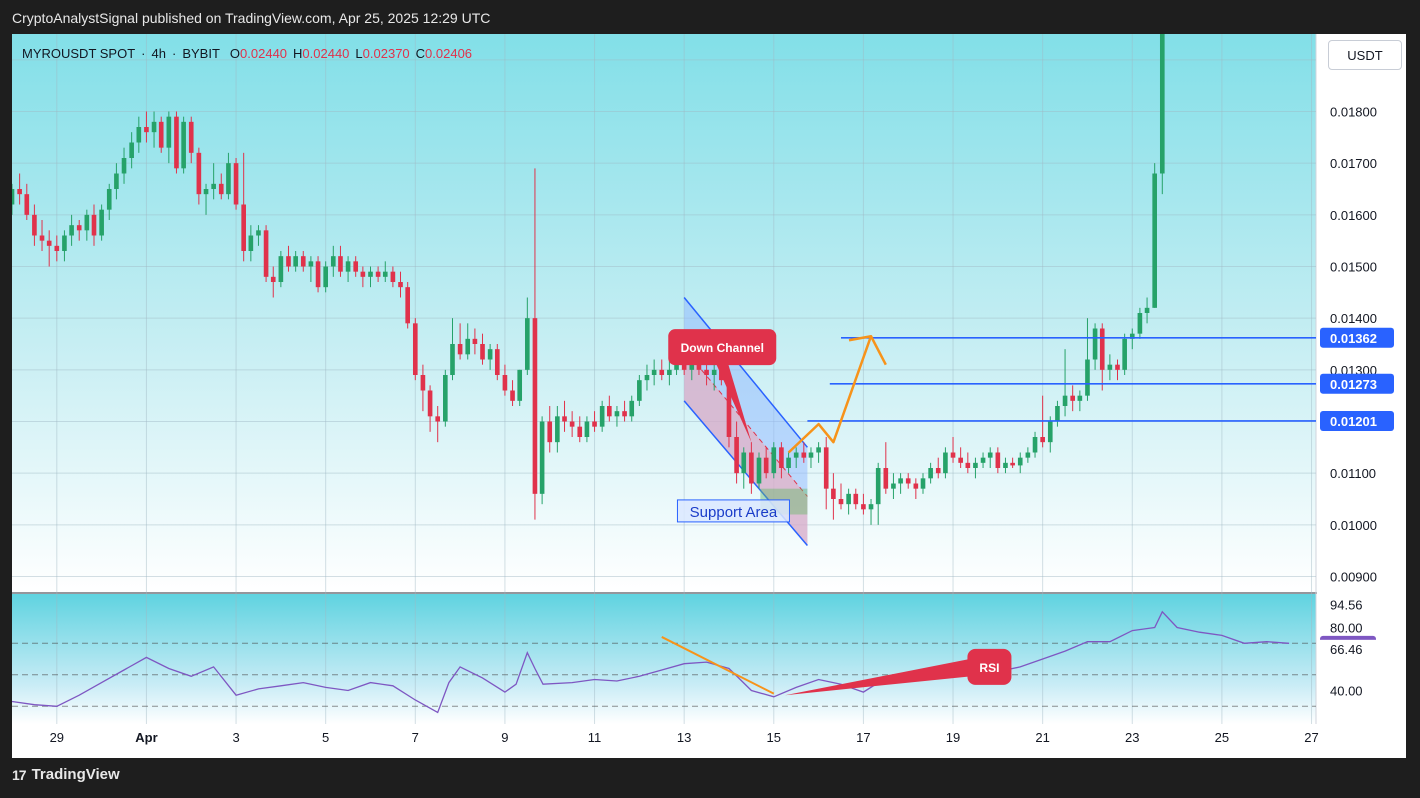 The height and width of the screenshot is (798, 1420). What do you see at coordinates (158, 53) in the screenshot?
I see `legend-interval: 4h` at bounding box center [158, 53].